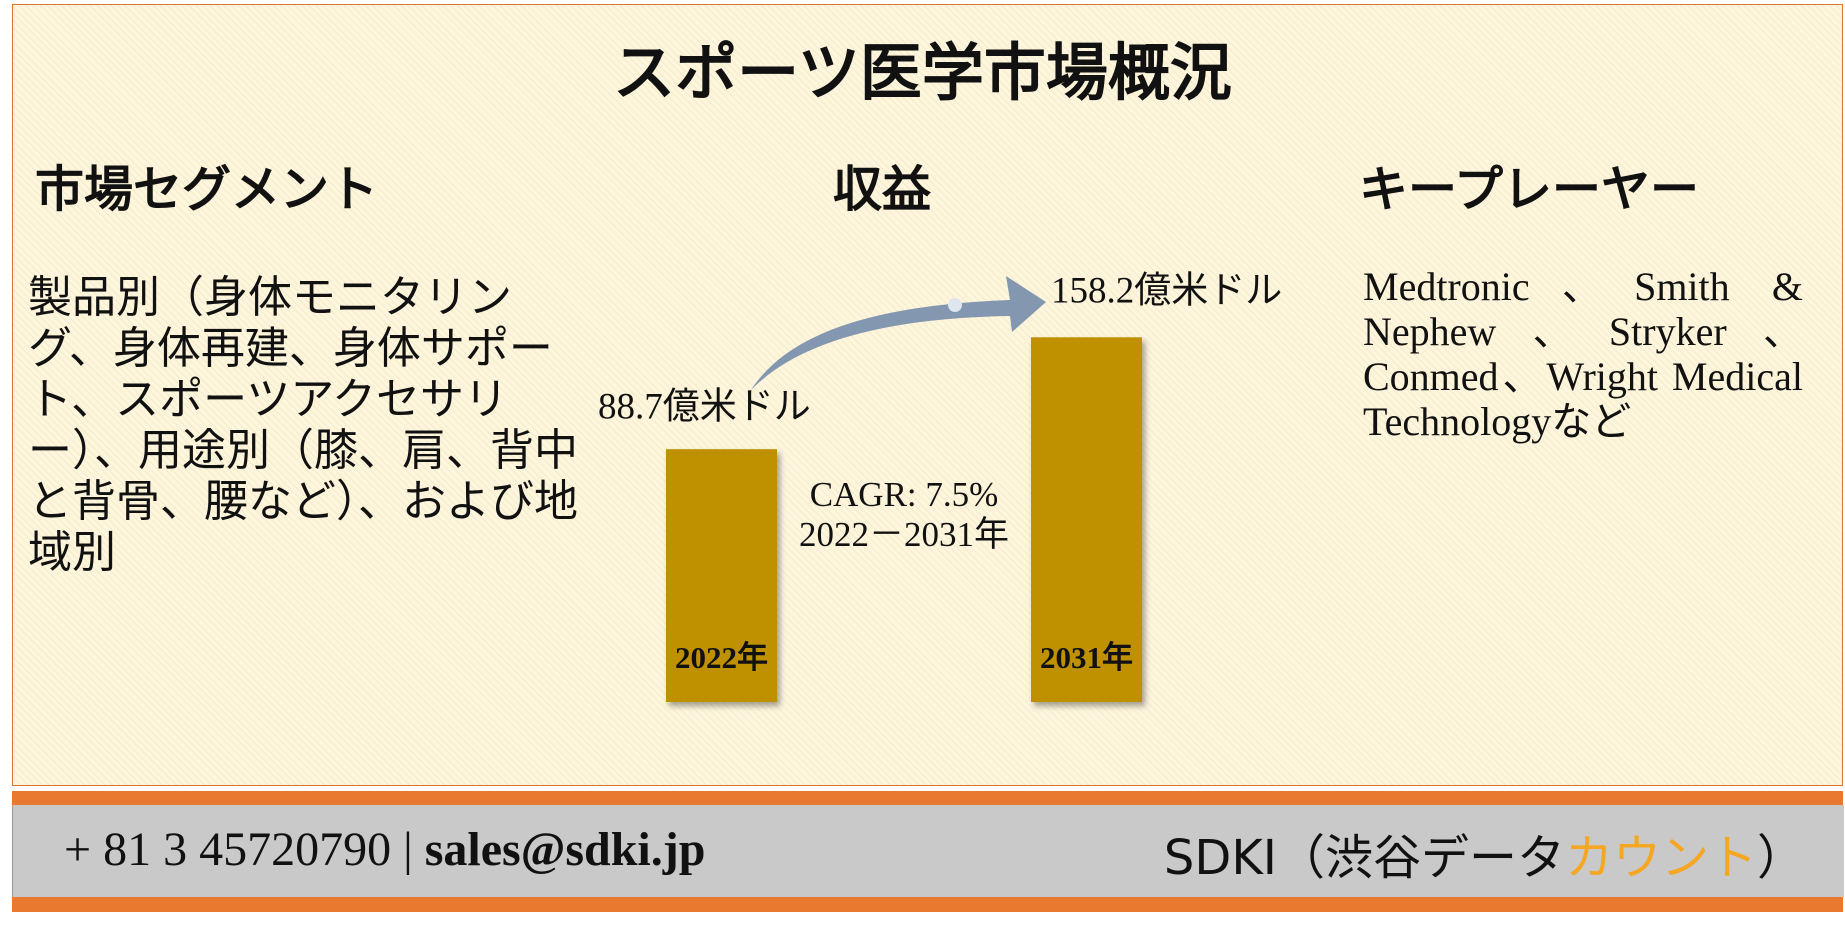 The image size is (1845, 929). I want to click on footer, so click(928, 851).